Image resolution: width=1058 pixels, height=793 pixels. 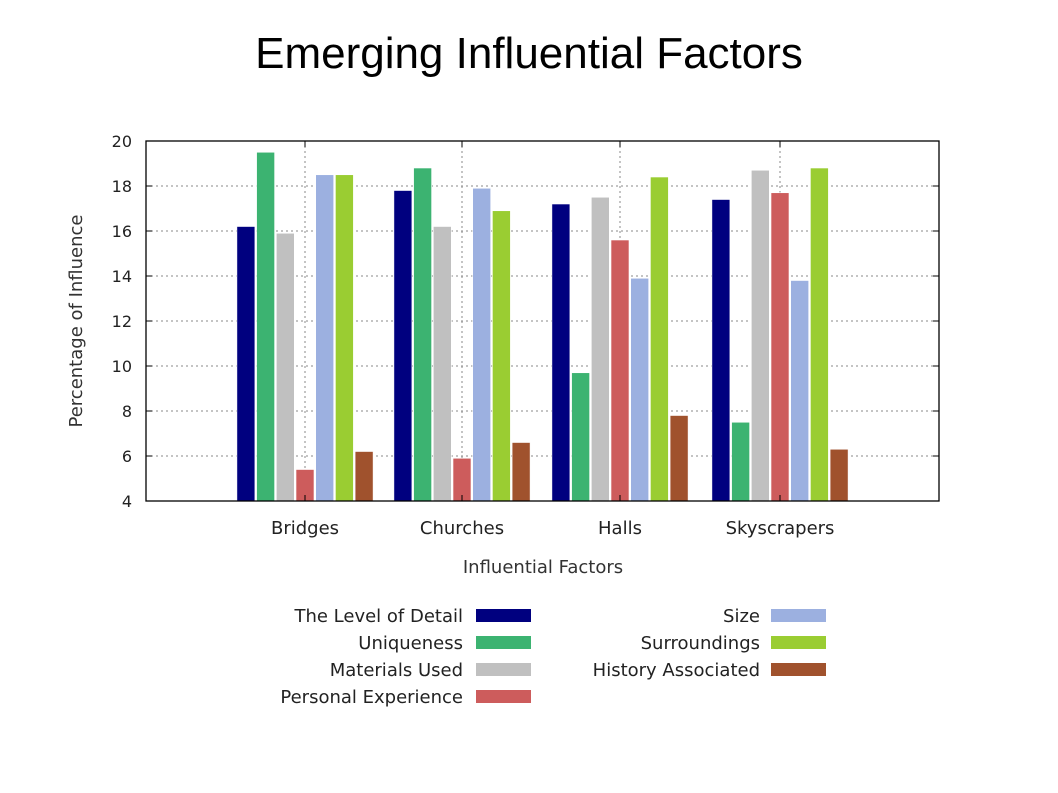 What do you see at coordinates (122, 276) in the screenshot?
I see `y-tick-label: 14` at bounding box center [122, 276].